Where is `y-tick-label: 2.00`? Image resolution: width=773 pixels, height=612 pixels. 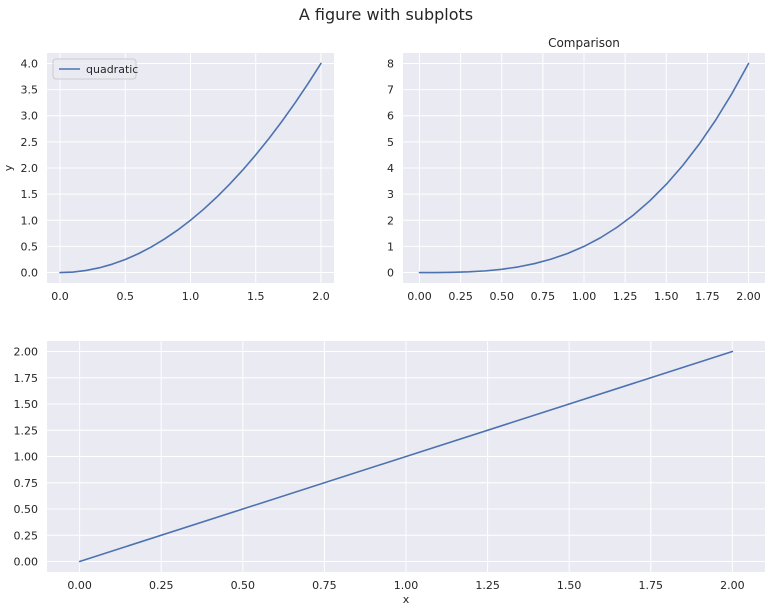 y-tick-label: 2.00 is located at coordinates (26, 352).